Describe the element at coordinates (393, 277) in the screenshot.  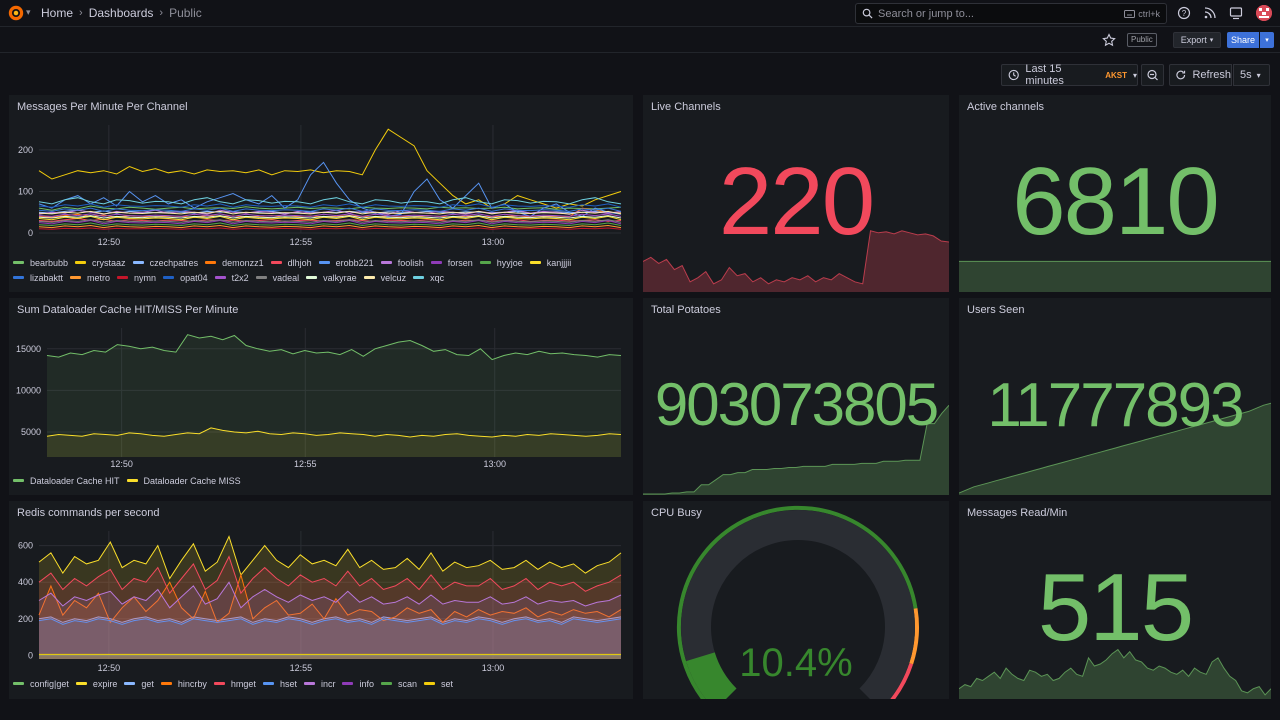
I see `legend-label: velcuz` at that location.